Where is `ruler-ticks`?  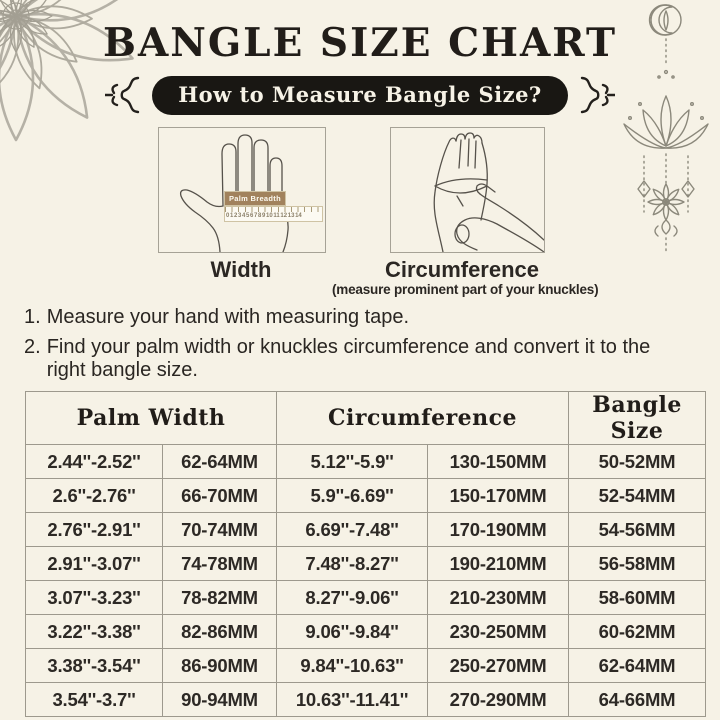 ruler-ticks is located at coordinates (273, 209).